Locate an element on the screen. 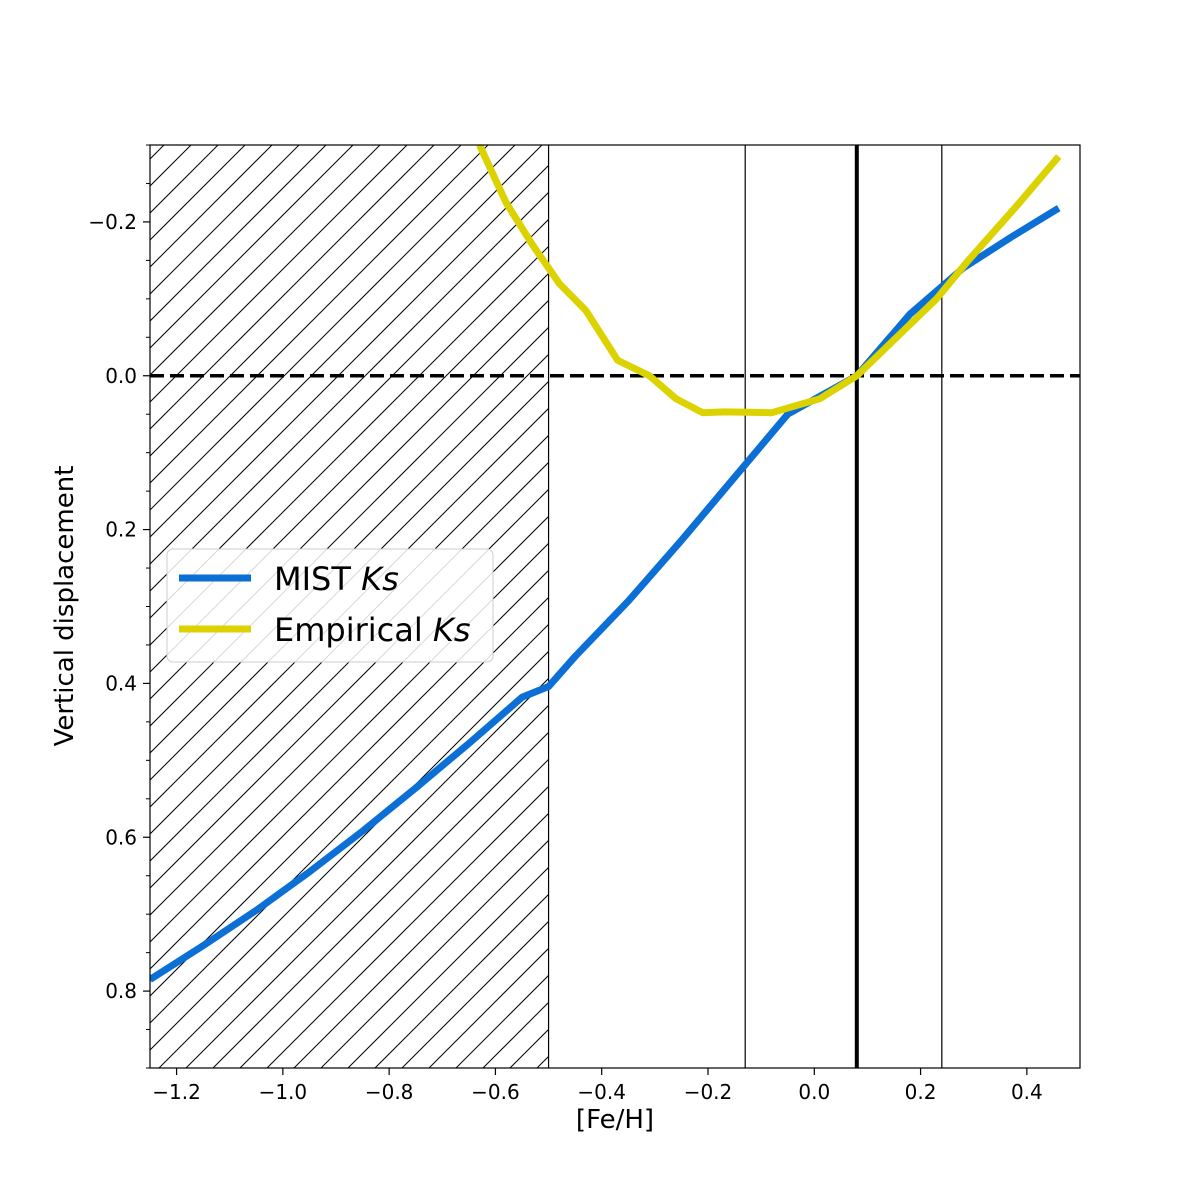  legend-label: MIST Ks is located at coordinates (336, 579).